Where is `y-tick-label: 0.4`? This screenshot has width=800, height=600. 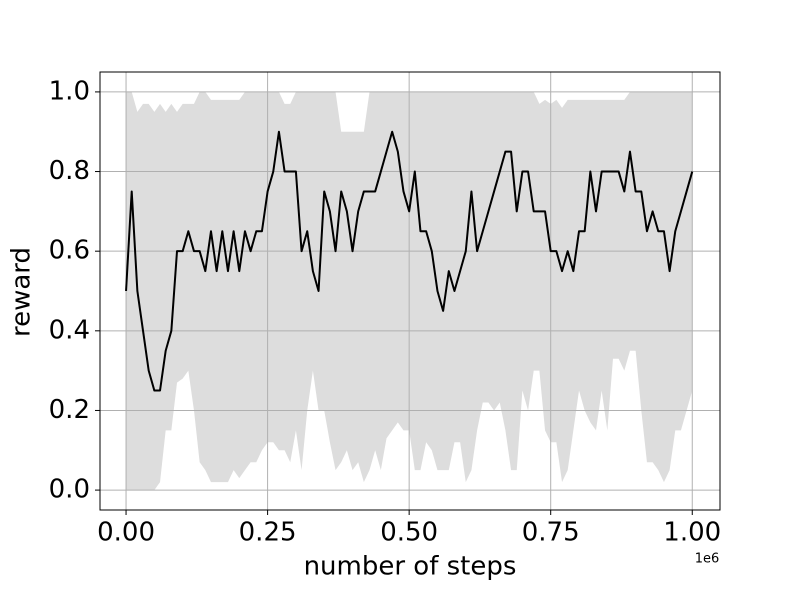
y-tick-label: 0.4 is located at coordinates (69, 330).